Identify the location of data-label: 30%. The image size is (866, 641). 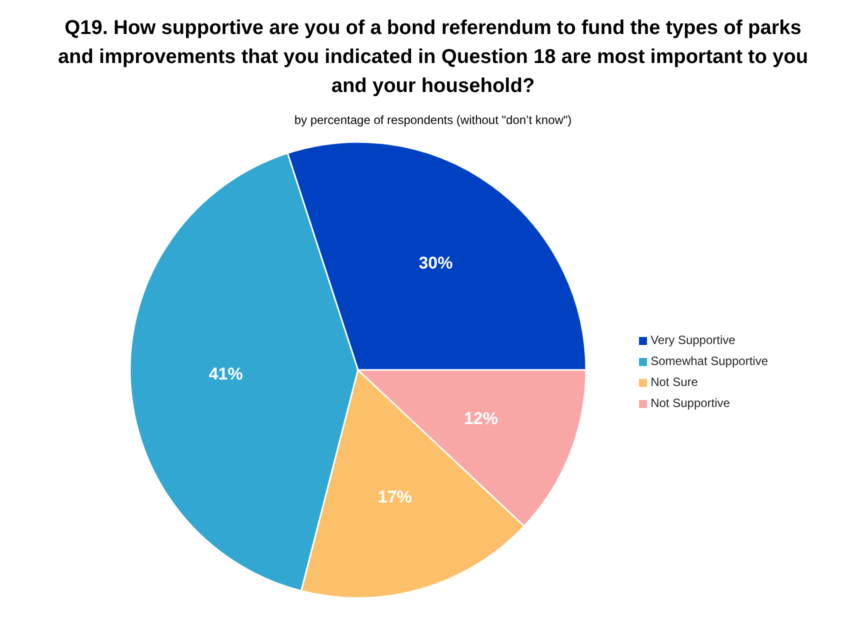
(435, 263).